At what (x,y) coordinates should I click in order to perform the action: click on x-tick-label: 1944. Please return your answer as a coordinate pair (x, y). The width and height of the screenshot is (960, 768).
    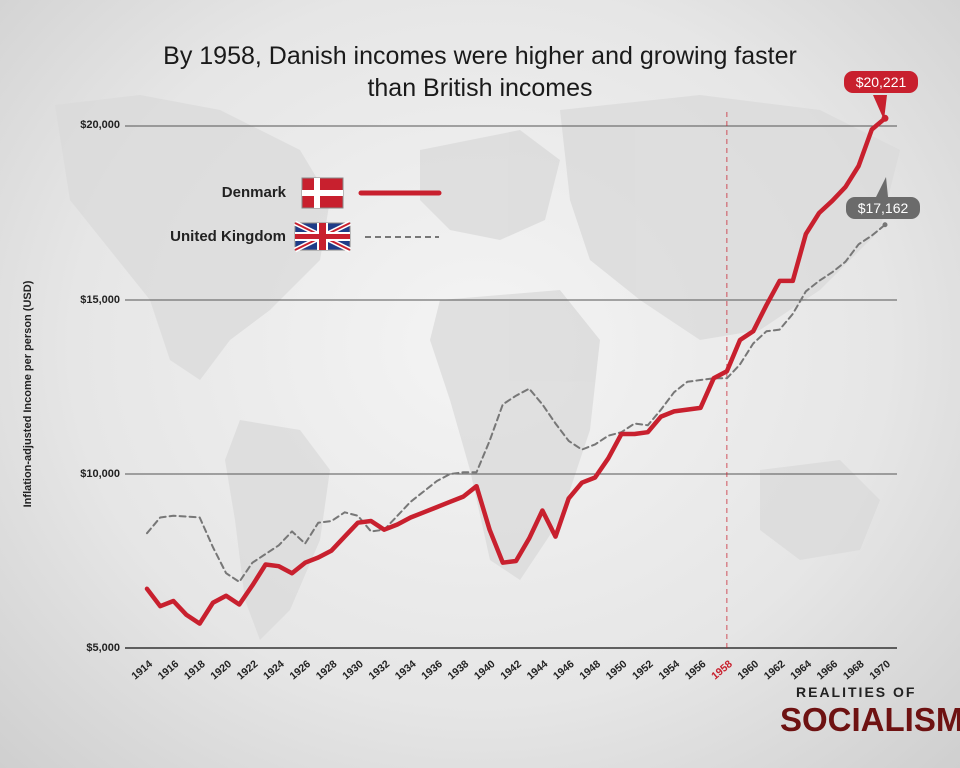
    Looking at the image, I should click on (538, 670).